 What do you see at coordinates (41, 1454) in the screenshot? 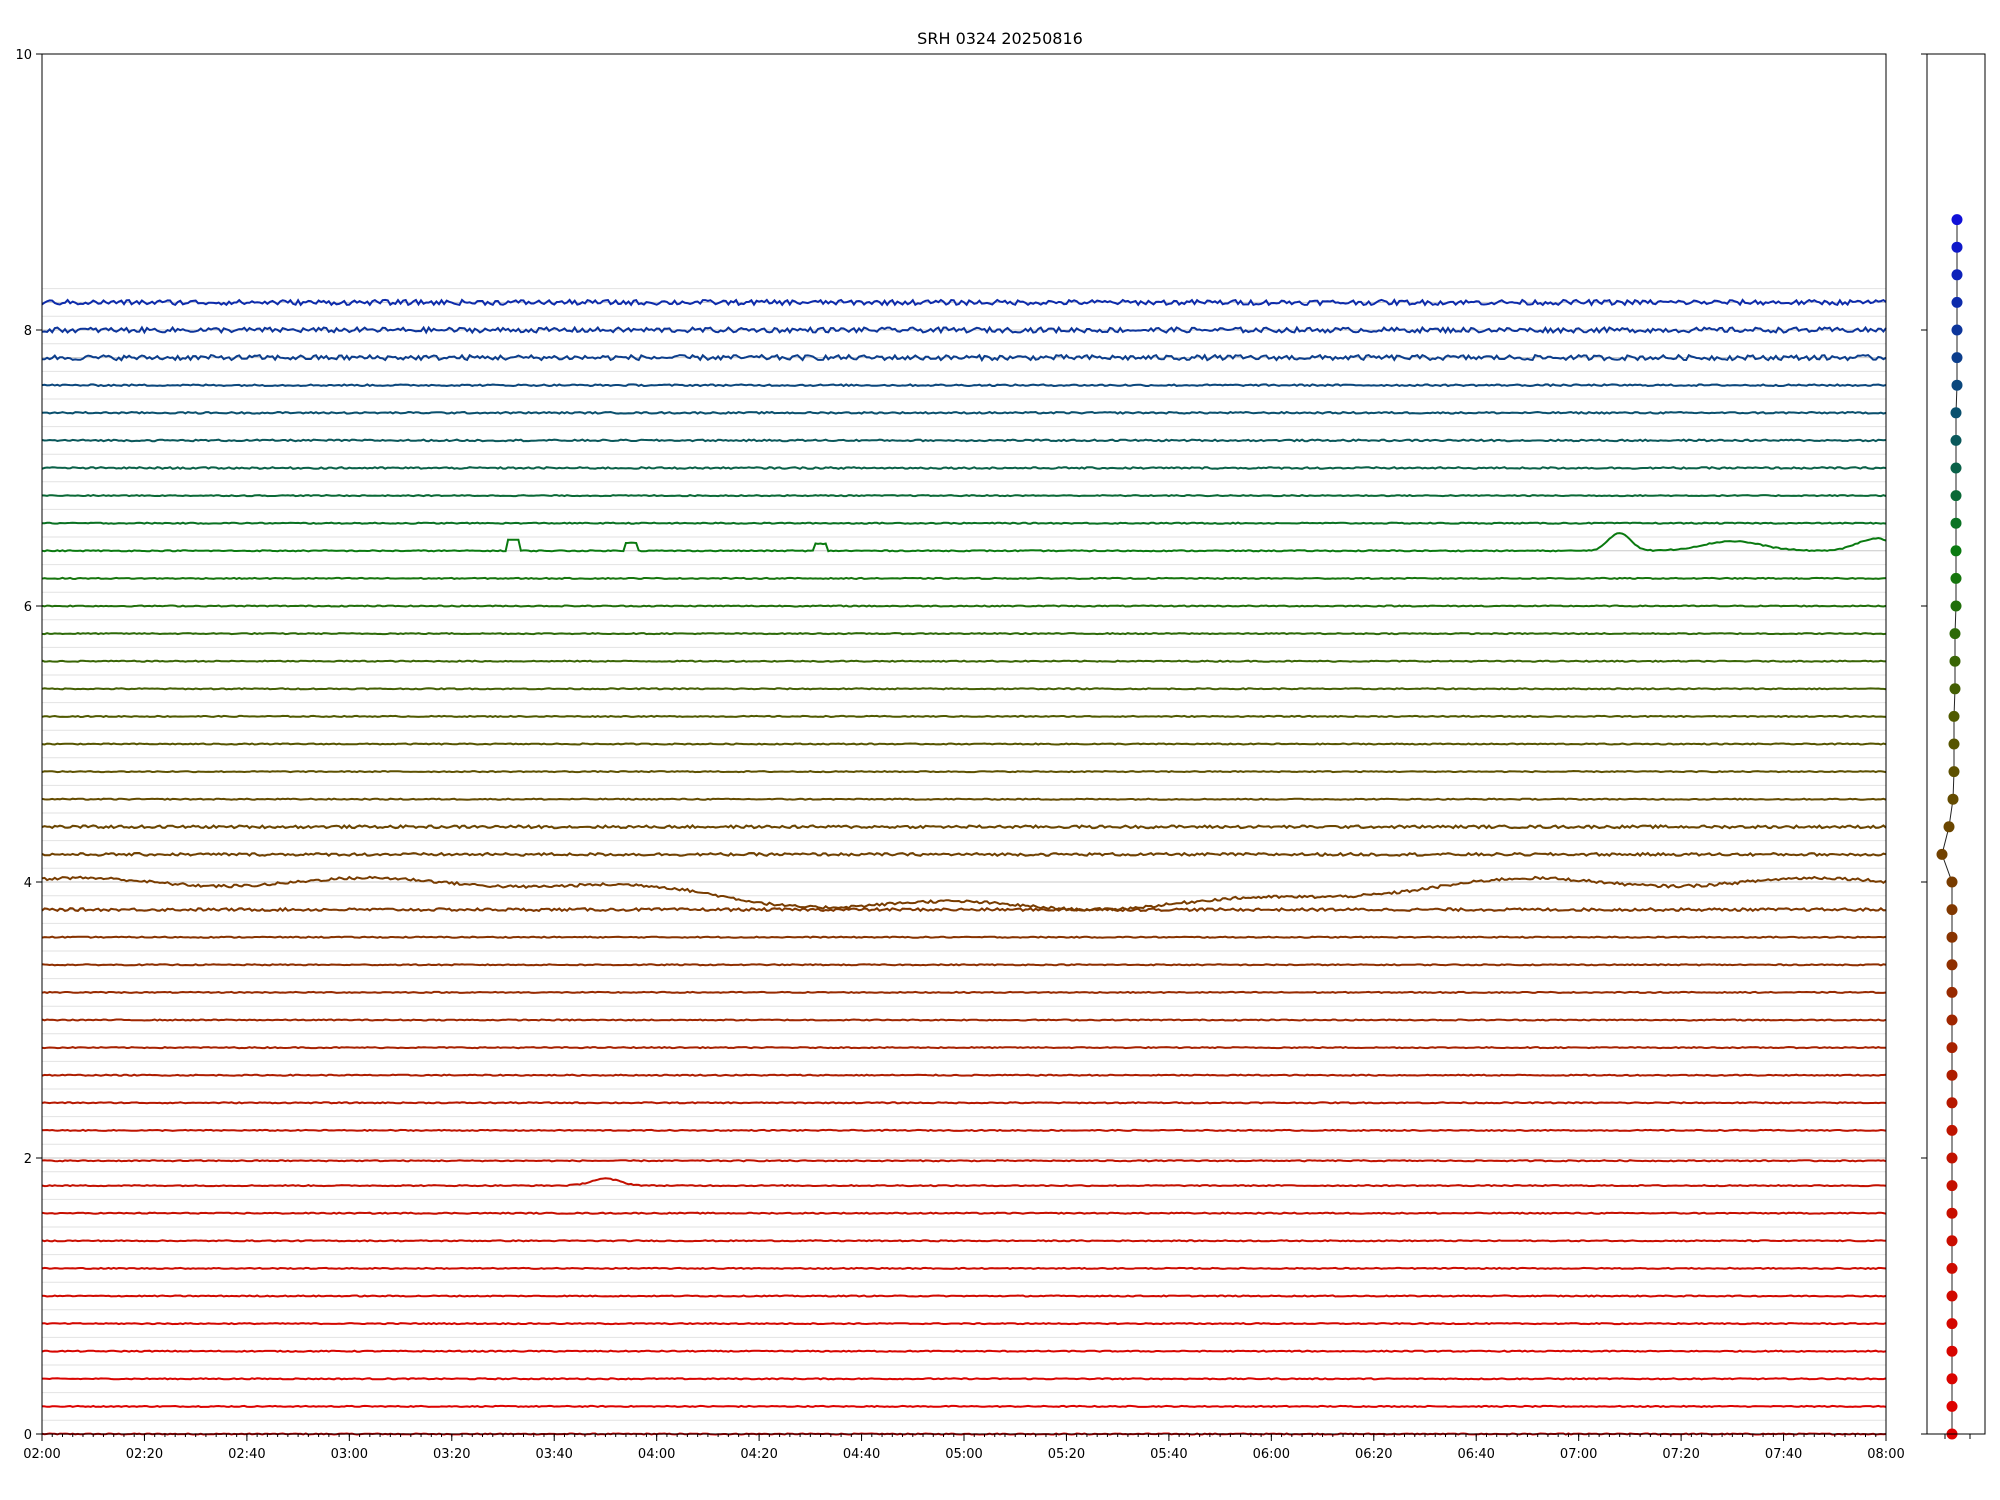
I see `x-tick-label: 02:00` at bounding box center [41, 1454].